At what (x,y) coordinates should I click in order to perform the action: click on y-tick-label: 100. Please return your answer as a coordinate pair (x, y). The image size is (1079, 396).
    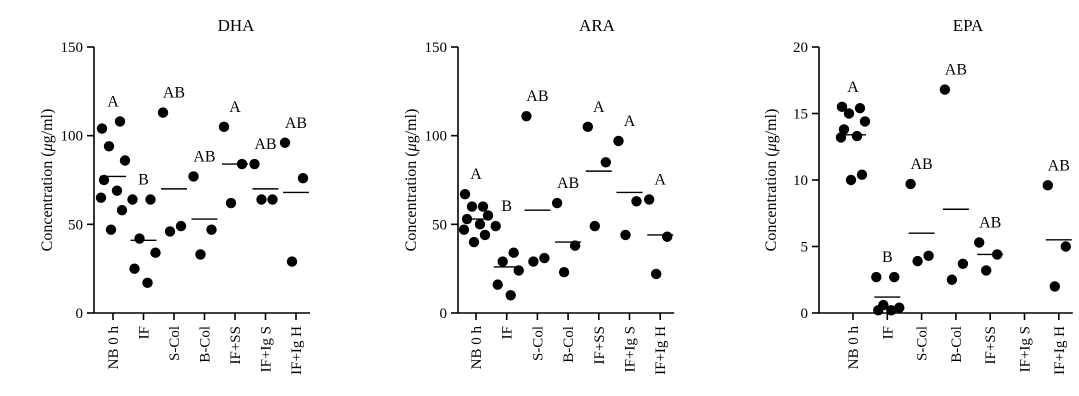
    Looking at the image, I should click on (436, 137).